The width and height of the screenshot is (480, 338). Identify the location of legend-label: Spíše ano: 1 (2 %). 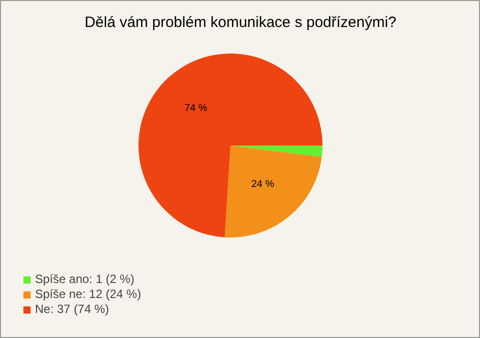
(84, 279).